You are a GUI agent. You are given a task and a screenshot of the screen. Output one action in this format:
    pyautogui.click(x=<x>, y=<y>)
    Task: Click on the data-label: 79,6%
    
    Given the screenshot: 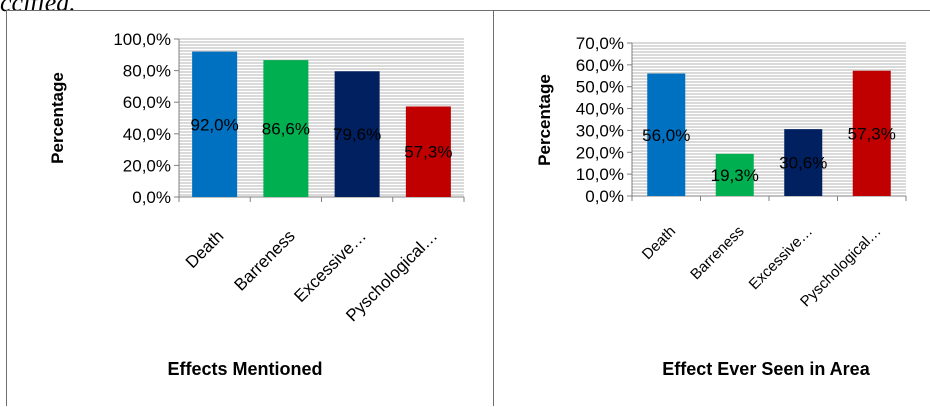 What is the action you would take?
    pyautogui.click(x=357, y=134)
    